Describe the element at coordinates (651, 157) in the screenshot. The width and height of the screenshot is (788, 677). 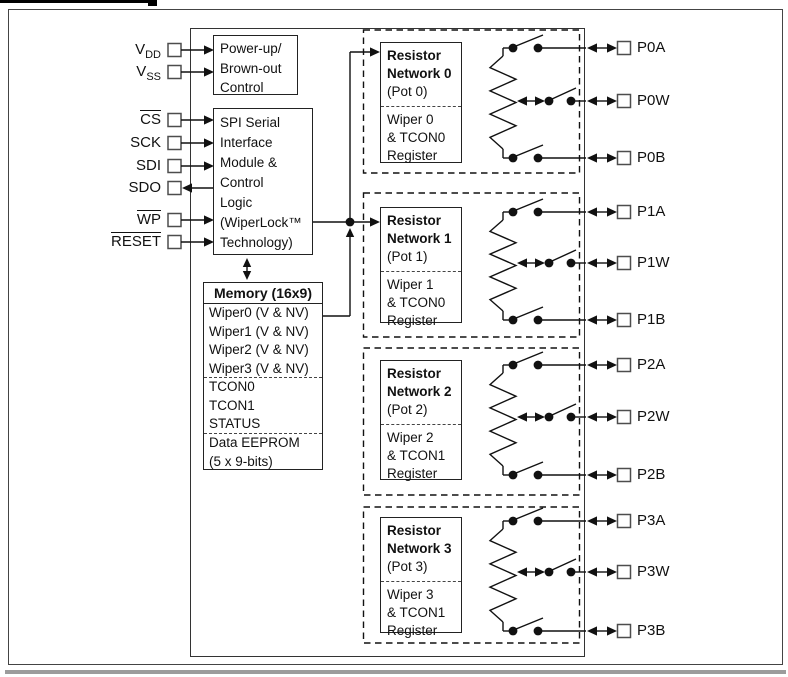
I see `pin-label-p0b: P0B` at that location.